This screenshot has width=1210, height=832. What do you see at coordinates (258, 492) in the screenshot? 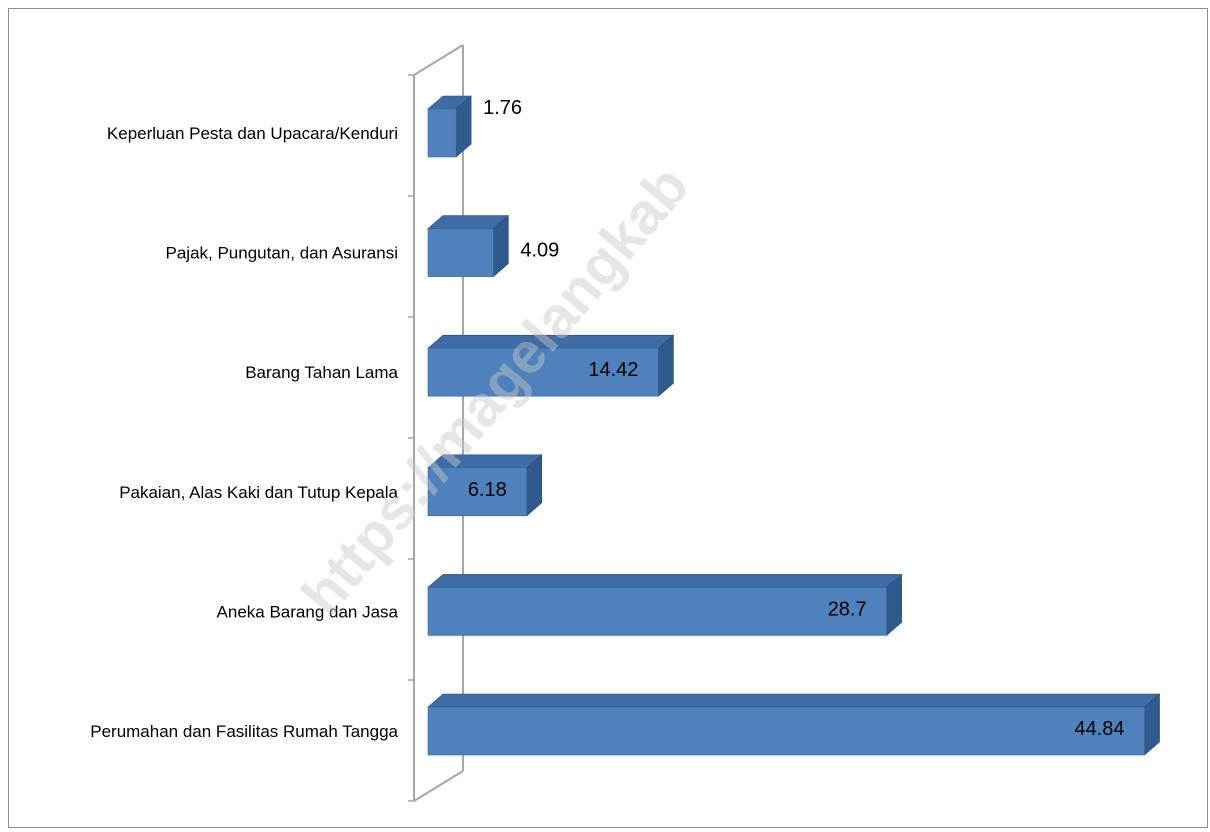
I see `category-label: Pakaian, Alas Kaki dan Tutup Kepala` at bounding box center [258, 492].